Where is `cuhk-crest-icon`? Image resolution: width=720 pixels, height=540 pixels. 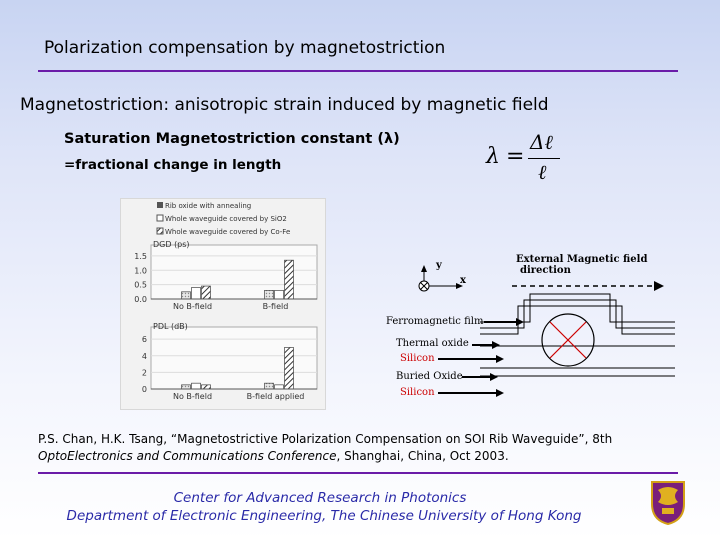 cuhk-crest-icon is located at coordinates (668, 502).